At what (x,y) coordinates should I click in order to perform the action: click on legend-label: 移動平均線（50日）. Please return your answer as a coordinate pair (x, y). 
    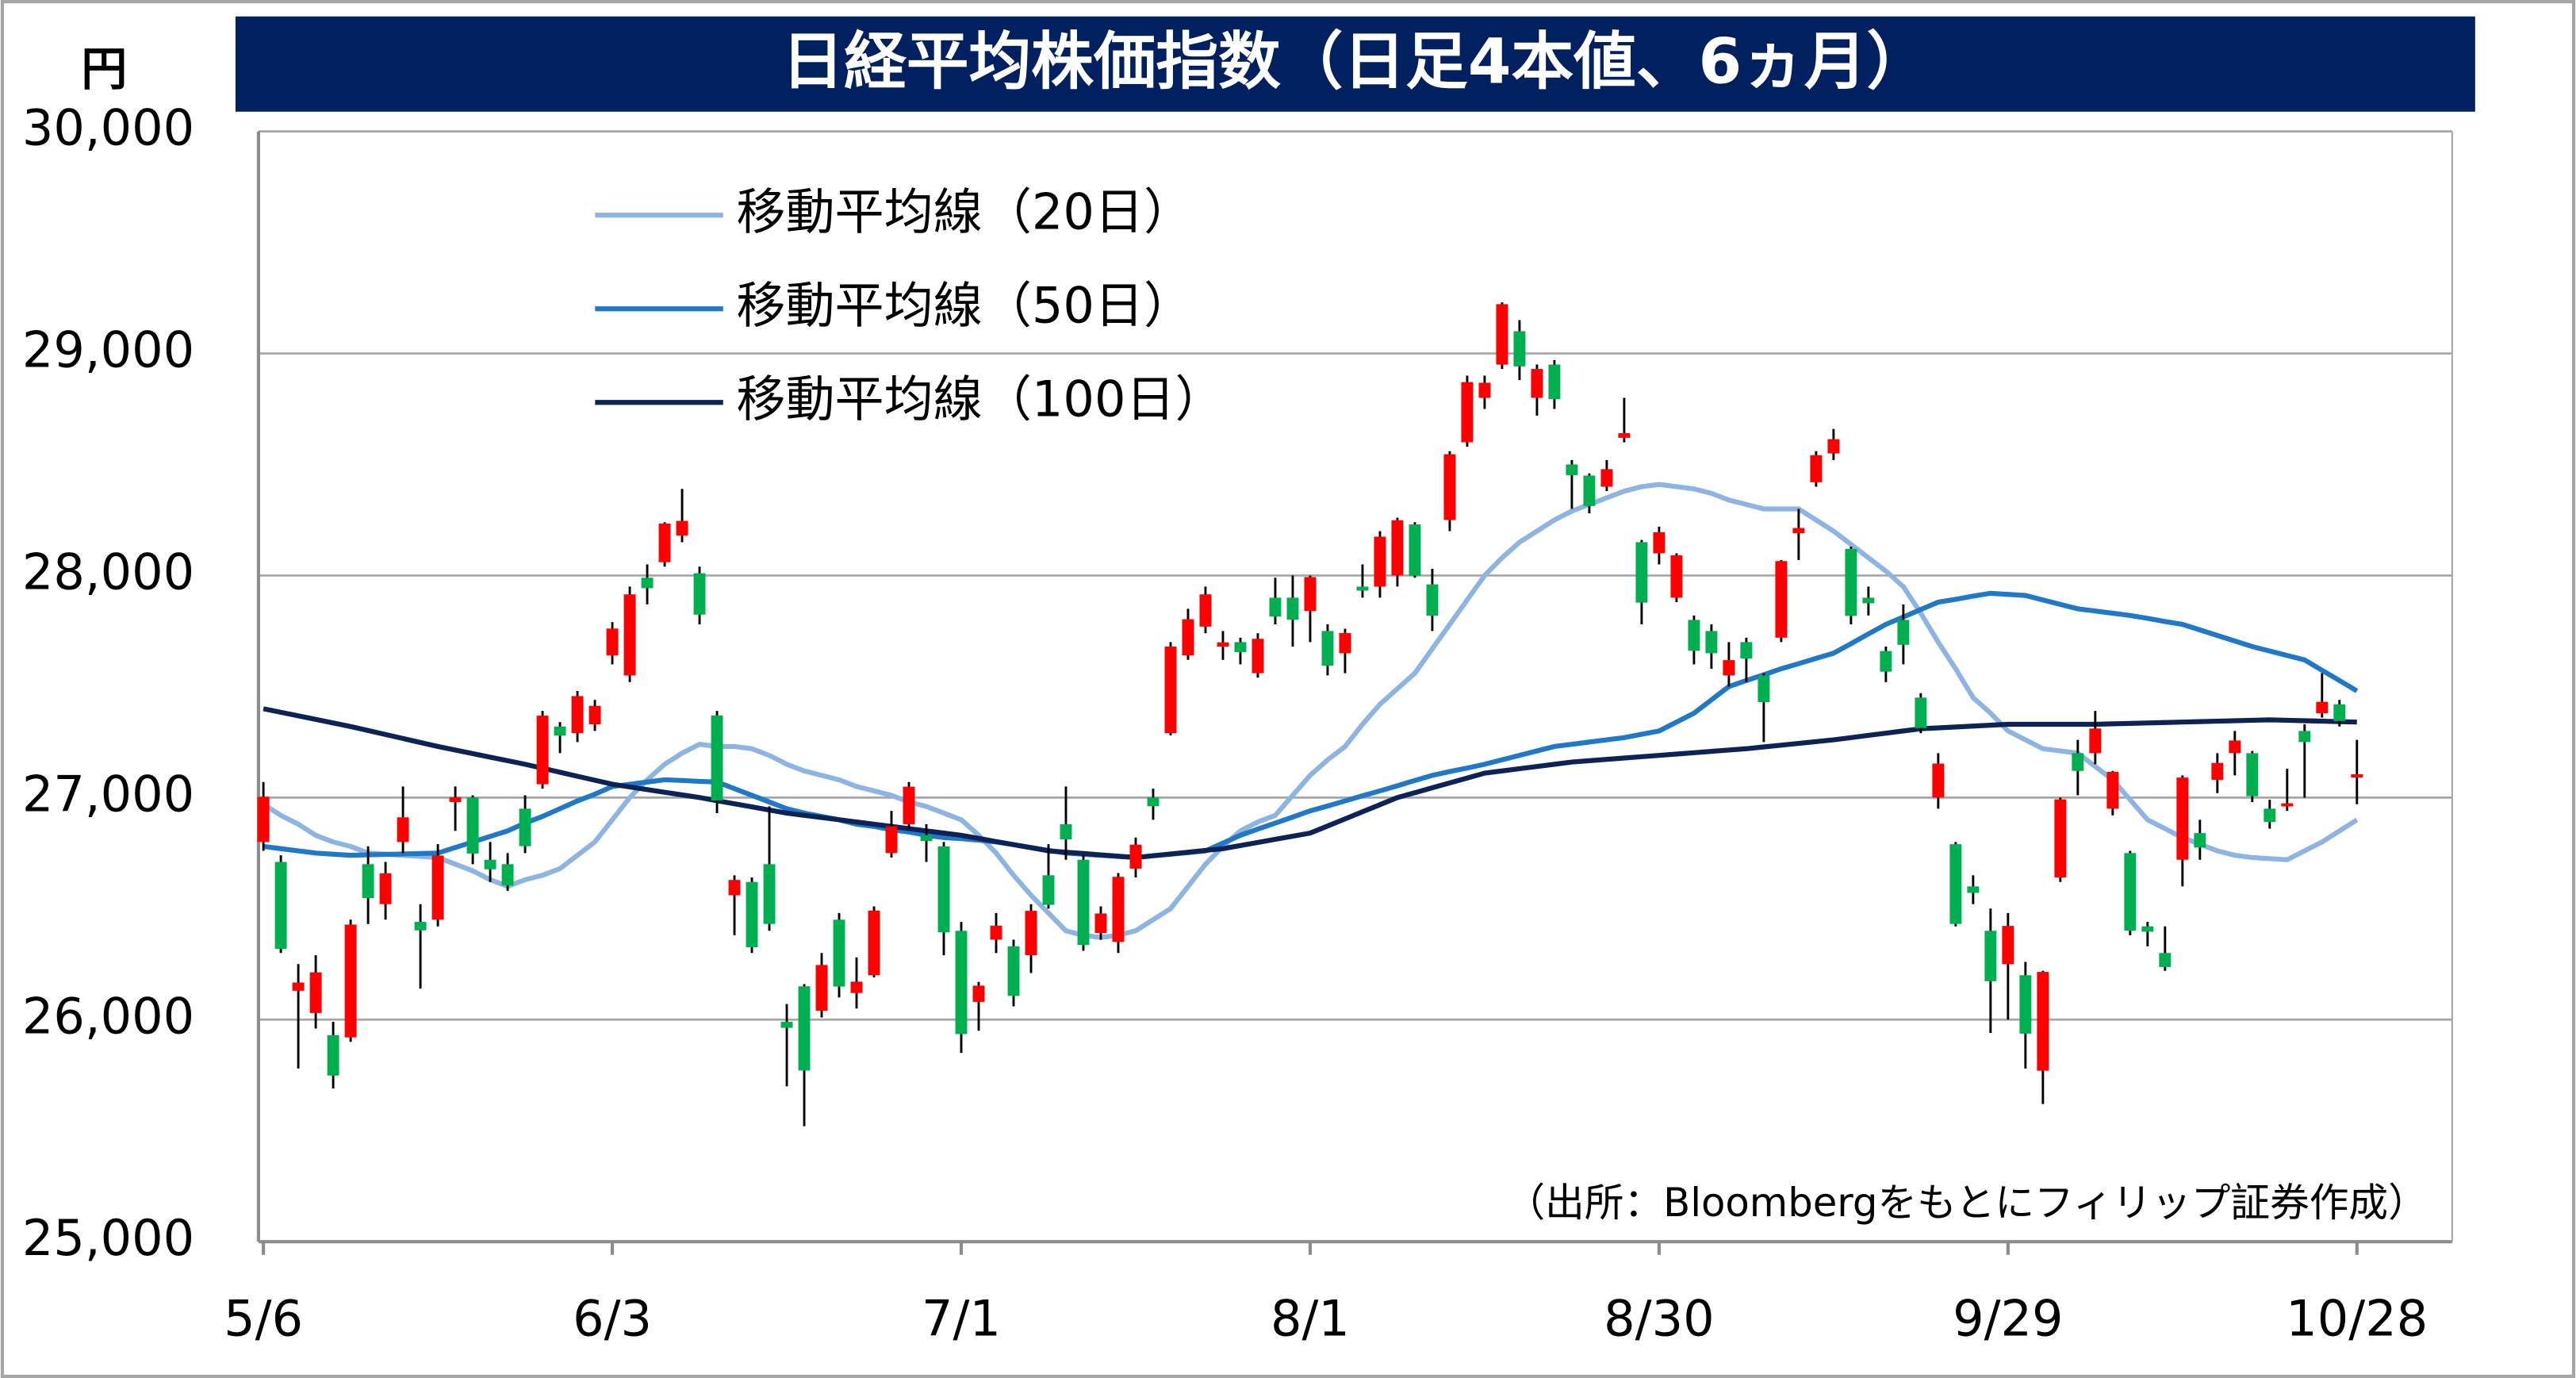
    Looking at the image, I should click on (965, 305).